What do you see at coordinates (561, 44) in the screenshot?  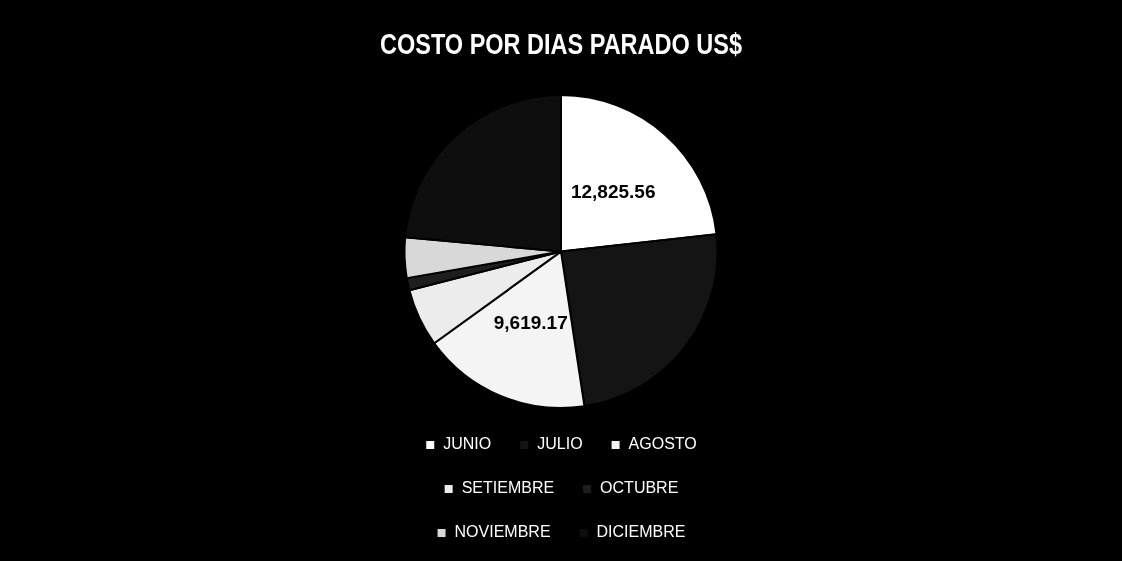 I see `chart-title: COSTO POR DIAS PARADO US$` at bounding box center [561, 44].